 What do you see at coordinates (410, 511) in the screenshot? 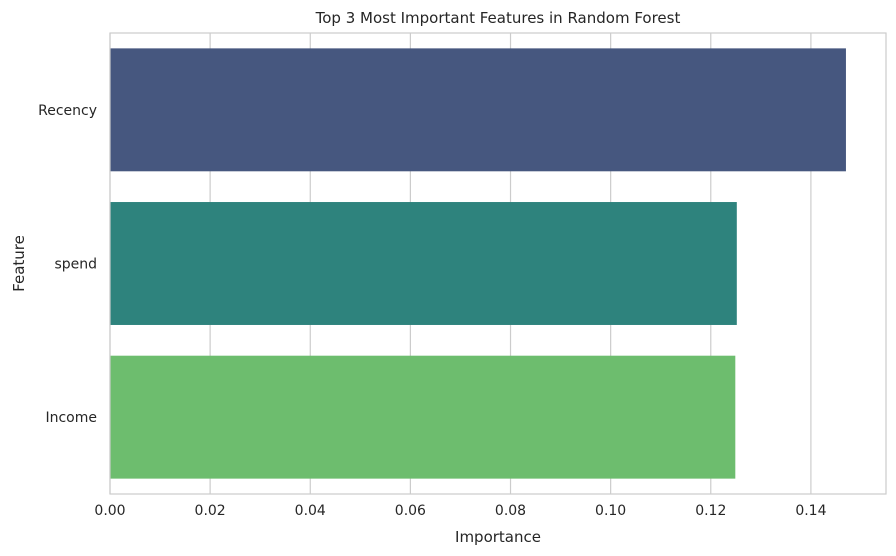
I see `x-tick-label: 0.06` at bounding box center [410, 511].